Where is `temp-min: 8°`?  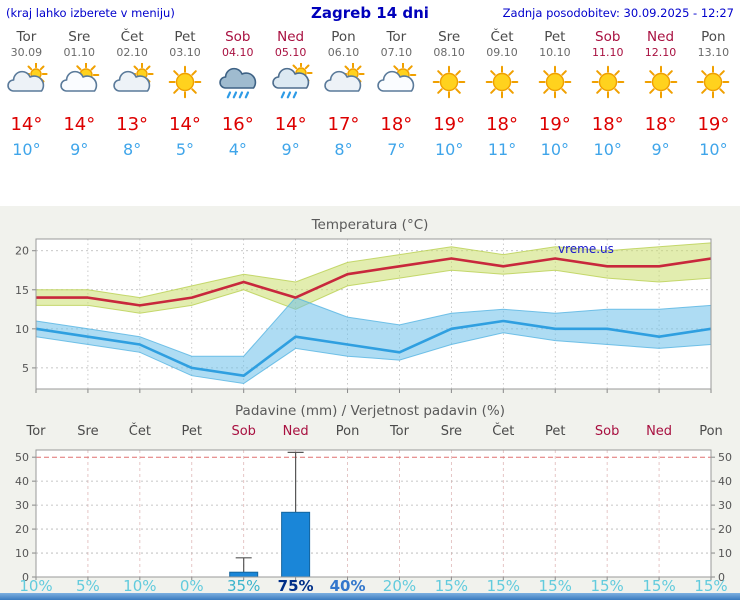 temp-min: 8° is located at coordinates (343, 149).